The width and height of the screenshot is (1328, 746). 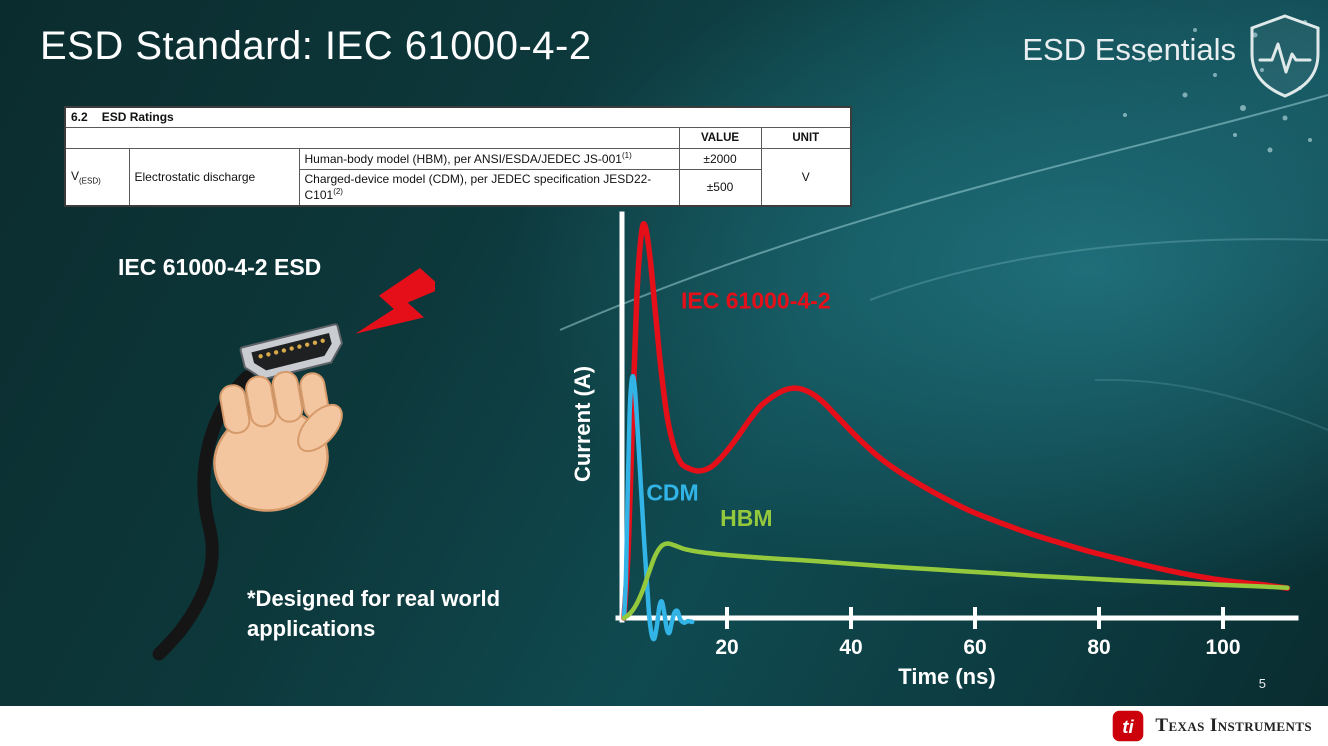 I want to click on hbm-footnote-ref: (1), so click(x=626, y=156).